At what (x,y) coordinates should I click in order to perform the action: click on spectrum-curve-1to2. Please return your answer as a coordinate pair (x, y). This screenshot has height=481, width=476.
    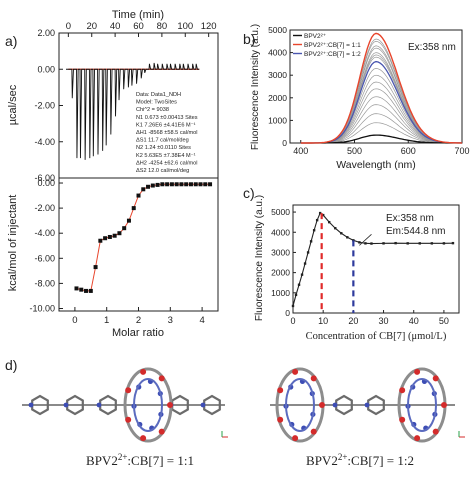
    Looking at the image, I should click on (381, 102).